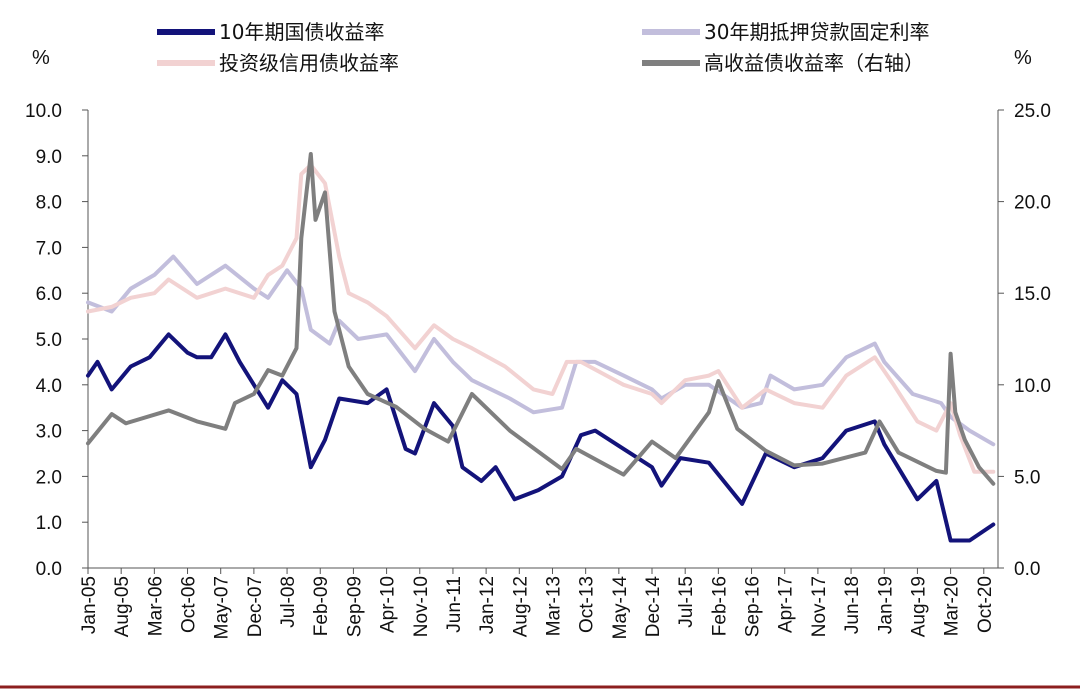  What do you see at coordinates (885, 605) in the screenshot?
I see `x-tick-label: Jan-19` at bounding box center [885, 605].